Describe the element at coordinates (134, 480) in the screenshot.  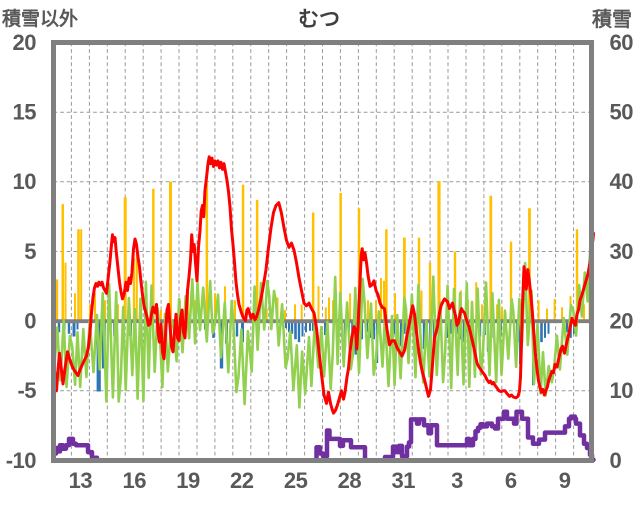
I see `svg-text: 16` at that location.